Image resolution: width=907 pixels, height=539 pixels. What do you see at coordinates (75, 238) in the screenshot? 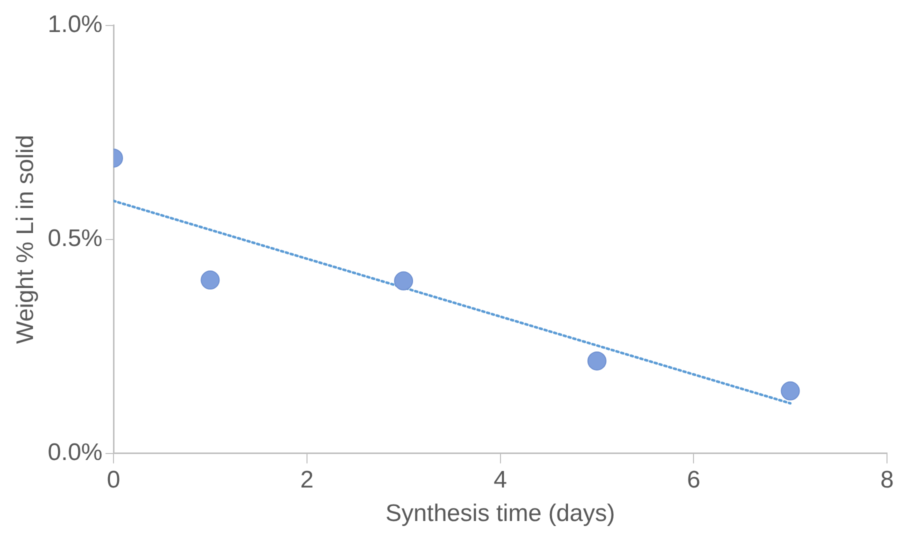
I see `y-tick-label: 0.5%` at bounding box center [75, 238].